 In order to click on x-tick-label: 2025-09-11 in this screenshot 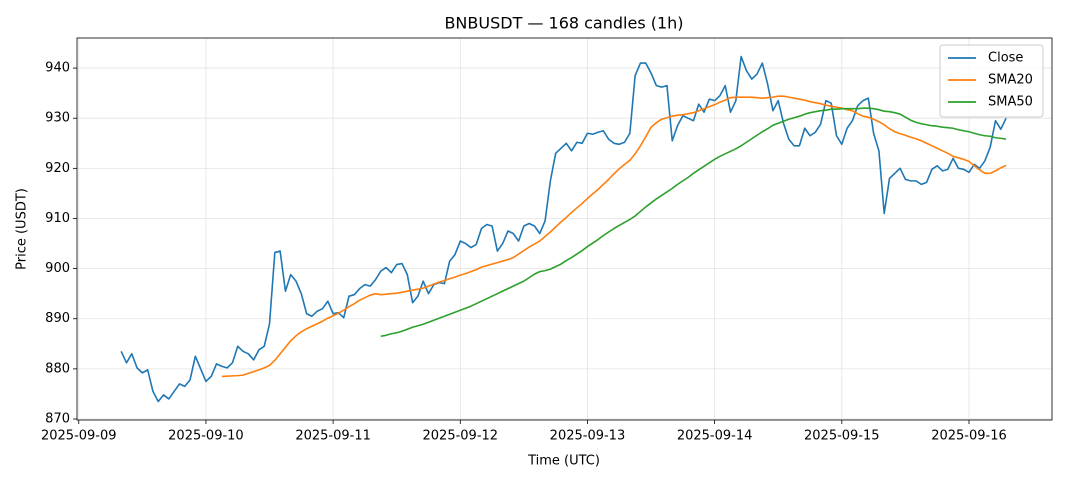, I will do `click(333, 436)`.